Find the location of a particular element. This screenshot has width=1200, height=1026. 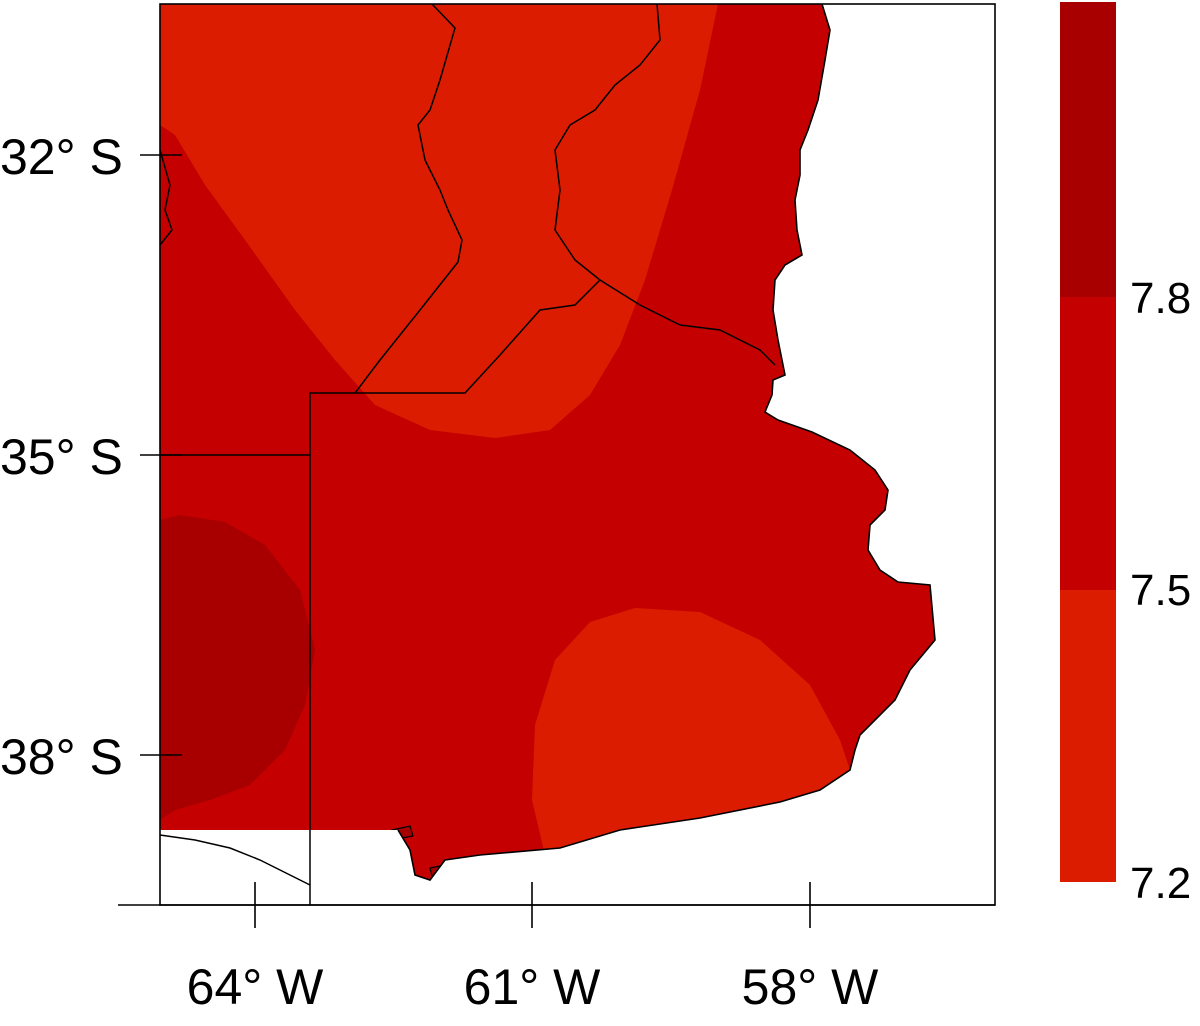

x-tick-label-58W: 58° W is located at coordinates (811, 987).